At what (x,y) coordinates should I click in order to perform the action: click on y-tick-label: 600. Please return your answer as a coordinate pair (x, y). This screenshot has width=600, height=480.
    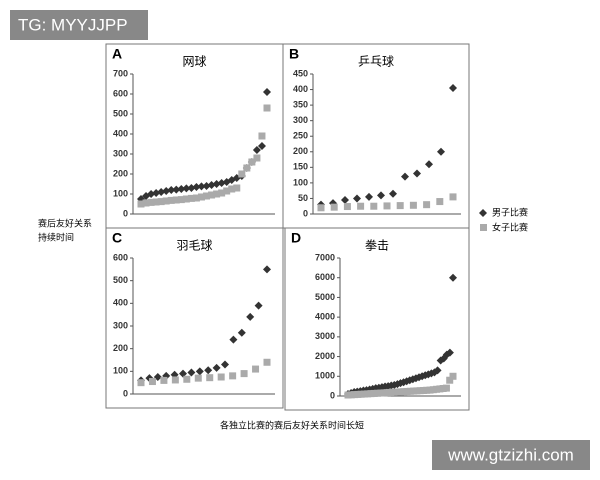
    Looking at the image, I should click on (120, 93).